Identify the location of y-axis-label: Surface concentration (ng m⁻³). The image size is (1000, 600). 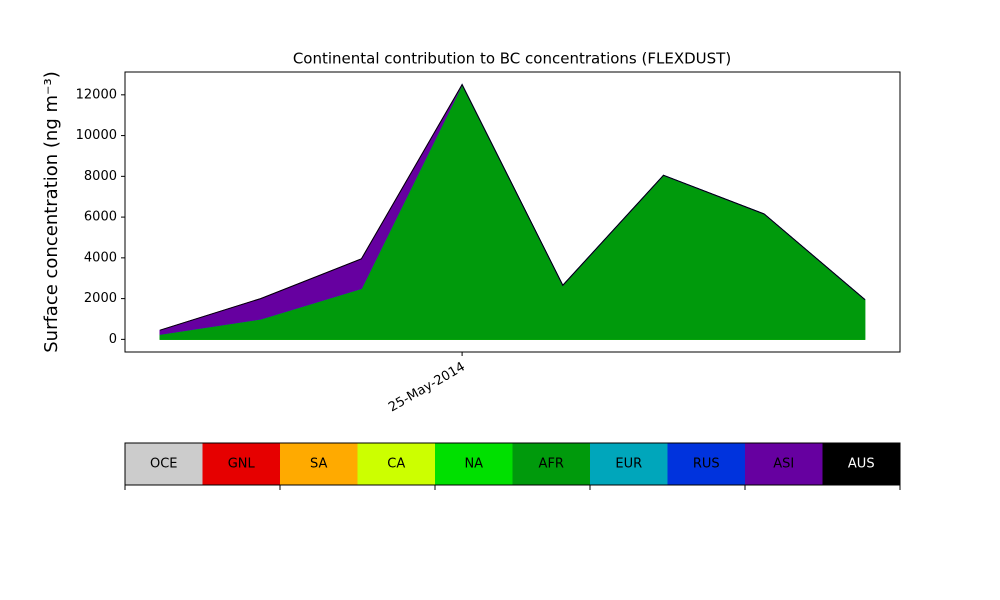
(51, 212).